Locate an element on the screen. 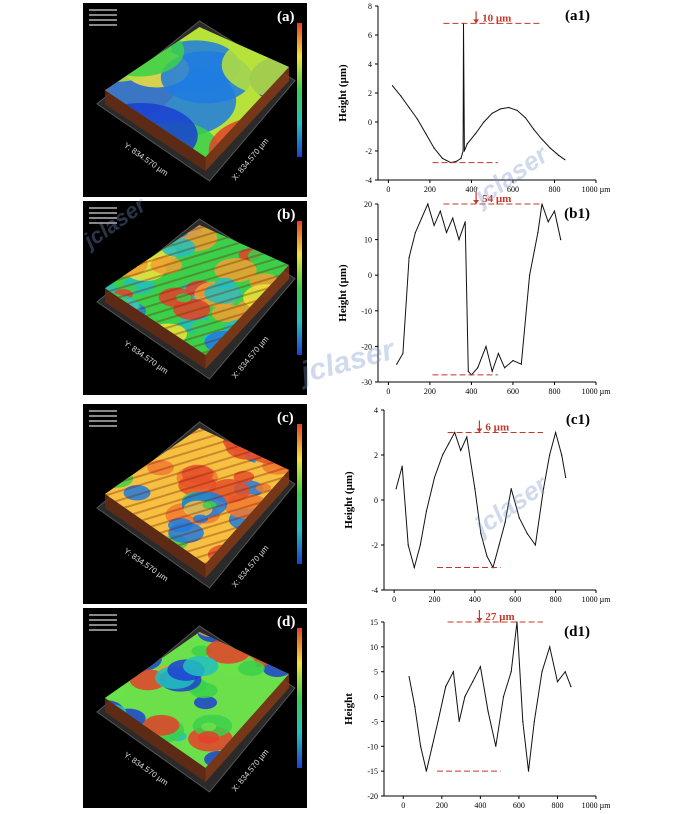 The image size is (690, 814). annotation-arrowhead is located at coordinates (476, 202).